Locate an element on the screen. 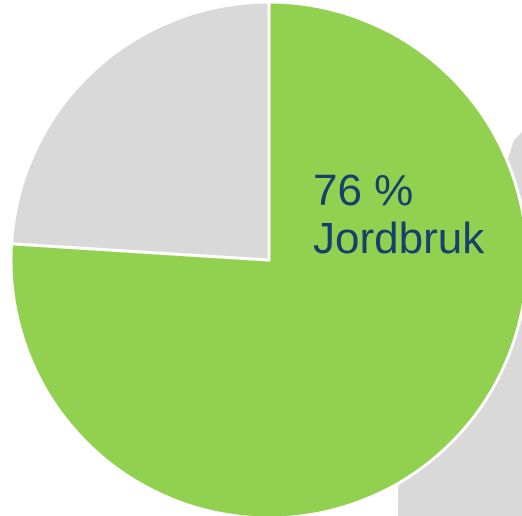  category-label: Jordbruk is located at coordinates (399, 238).